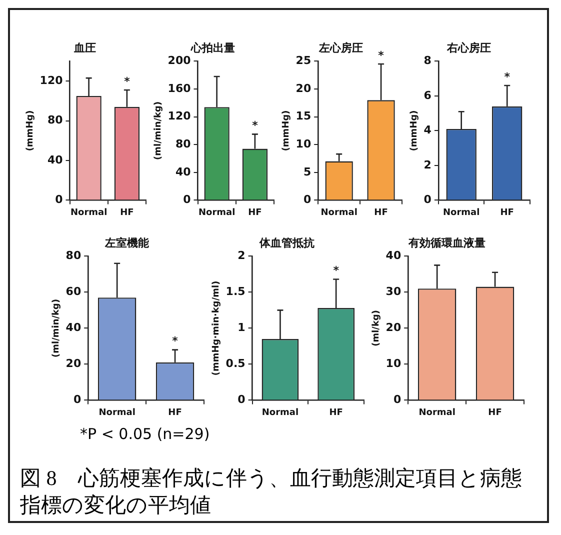 This screenshot has width=561, height=535. Describe the element at coordinates (236, 291) in the screenshot. I see `y-tick-label: 1.5` at that location.